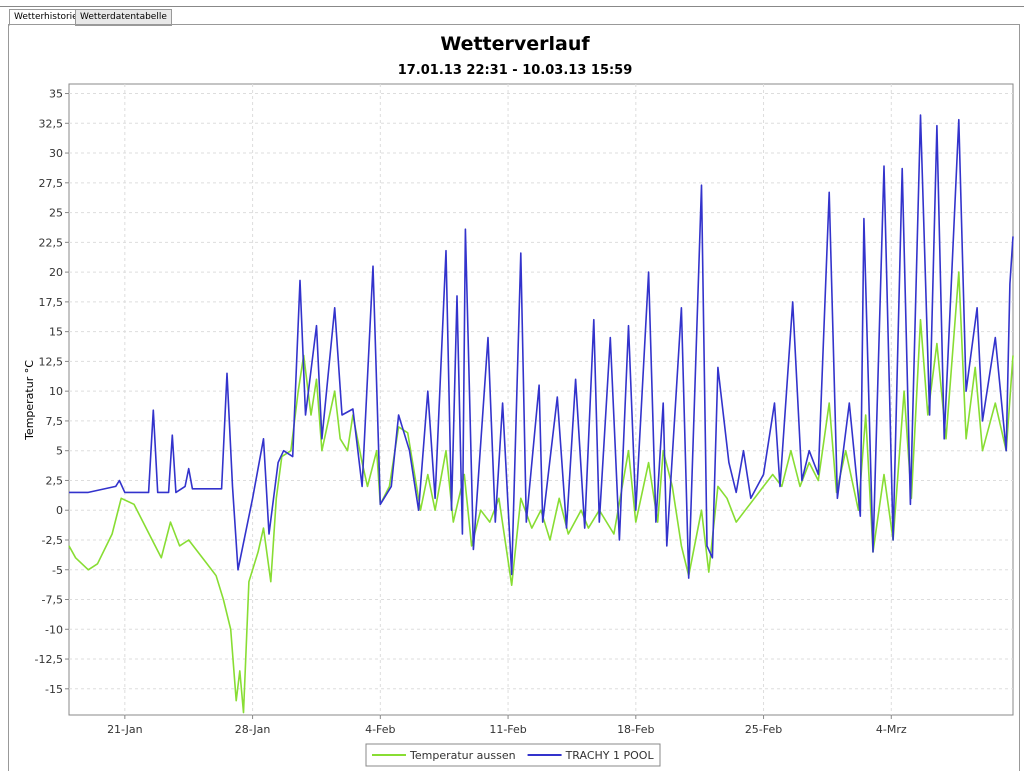  I want to click on x-tick-label: 25-Feb, so click(763, 729).